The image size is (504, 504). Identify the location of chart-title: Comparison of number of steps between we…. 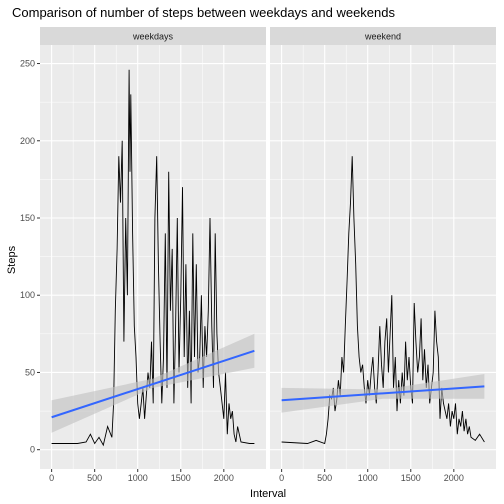
(203, 12).